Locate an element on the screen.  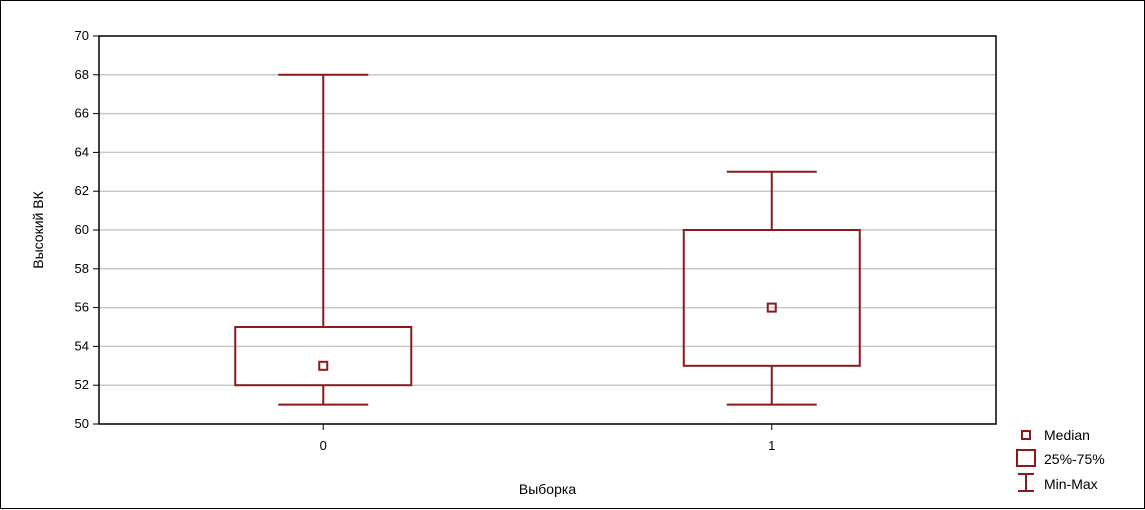
legend: Median 25%-75% Min-Max is located at coordinates (1060, 459).